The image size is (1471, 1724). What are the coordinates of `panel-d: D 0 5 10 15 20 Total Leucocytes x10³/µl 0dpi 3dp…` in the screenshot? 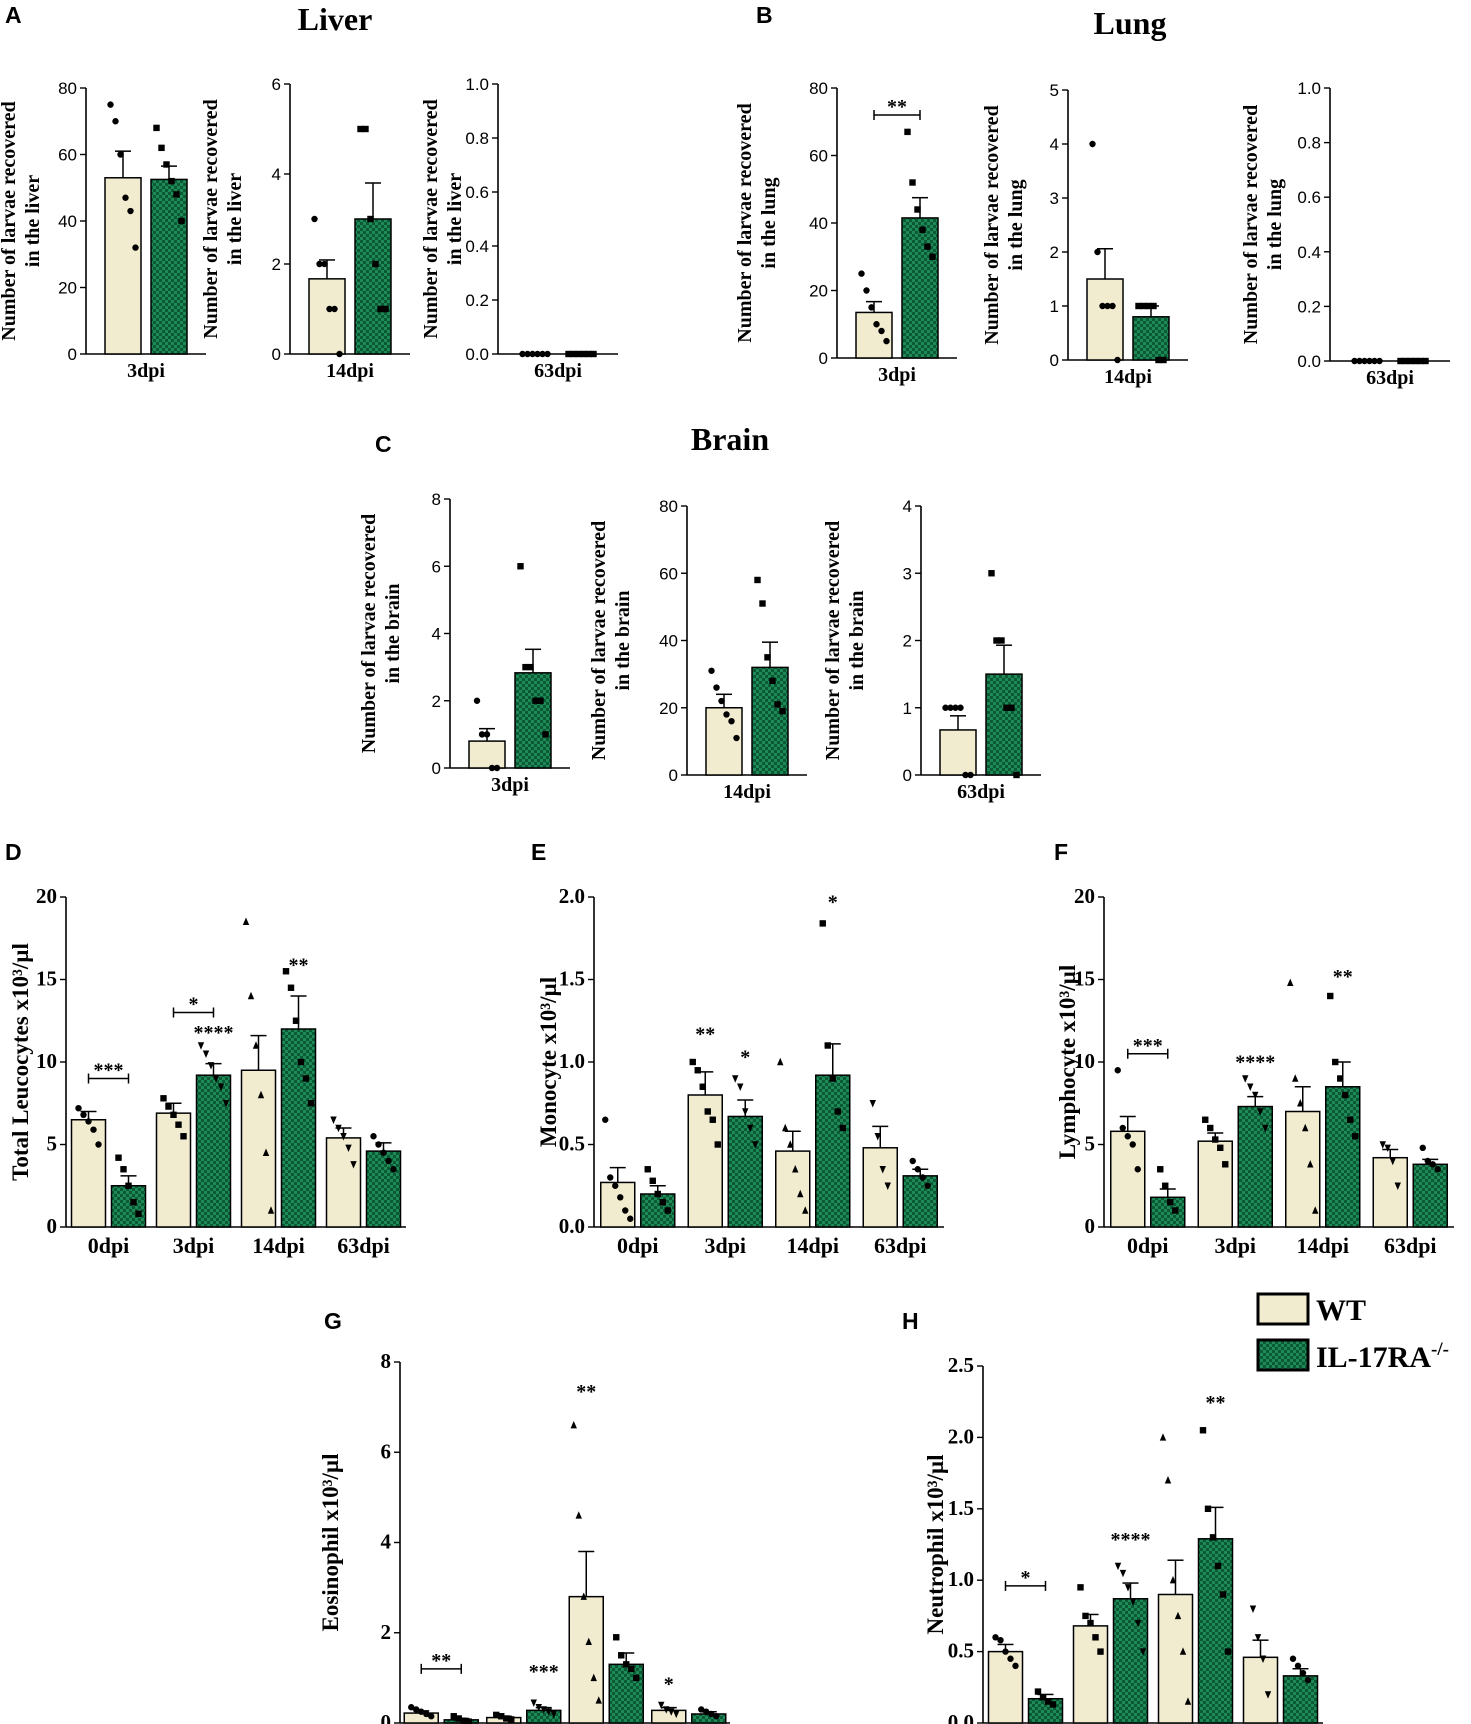 It's located at (205, 1048).